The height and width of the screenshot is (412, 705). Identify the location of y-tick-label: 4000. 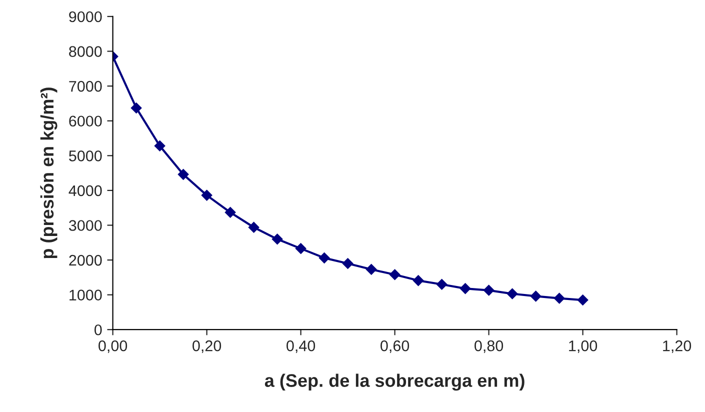
(85, 190).